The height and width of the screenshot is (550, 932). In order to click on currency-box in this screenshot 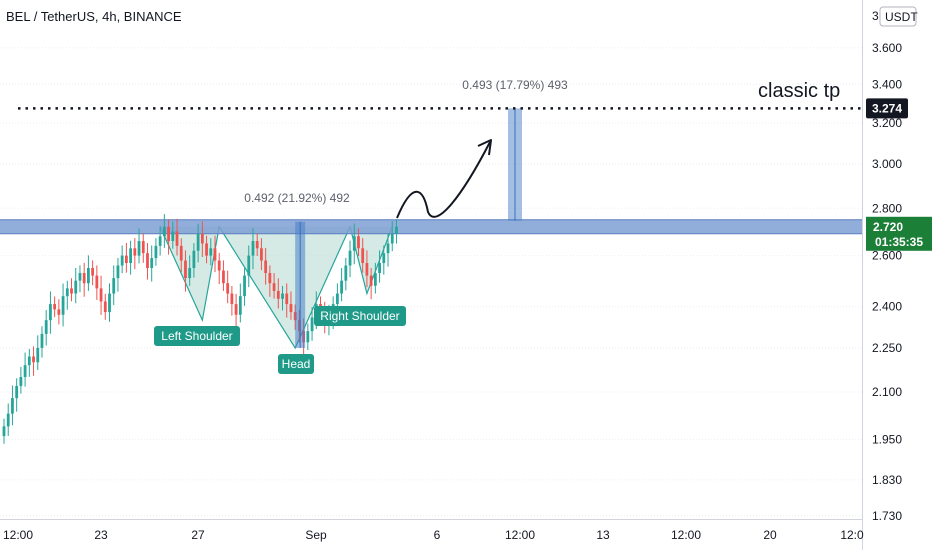, I will do `click(898, 16)`.